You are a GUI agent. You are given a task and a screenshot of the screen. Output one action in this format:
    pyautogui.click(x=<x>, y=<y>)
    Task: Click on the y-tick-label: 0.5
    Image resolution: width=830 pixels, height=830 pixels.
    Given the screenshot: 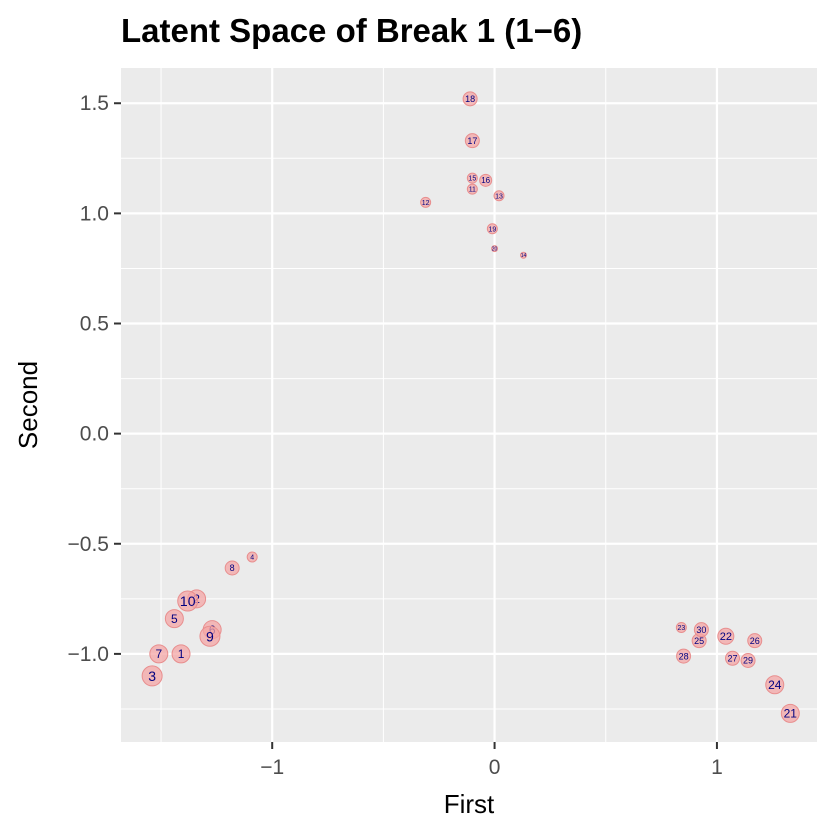 What is the action you would take?
    pyautogui.click(x=94, y=324)
    